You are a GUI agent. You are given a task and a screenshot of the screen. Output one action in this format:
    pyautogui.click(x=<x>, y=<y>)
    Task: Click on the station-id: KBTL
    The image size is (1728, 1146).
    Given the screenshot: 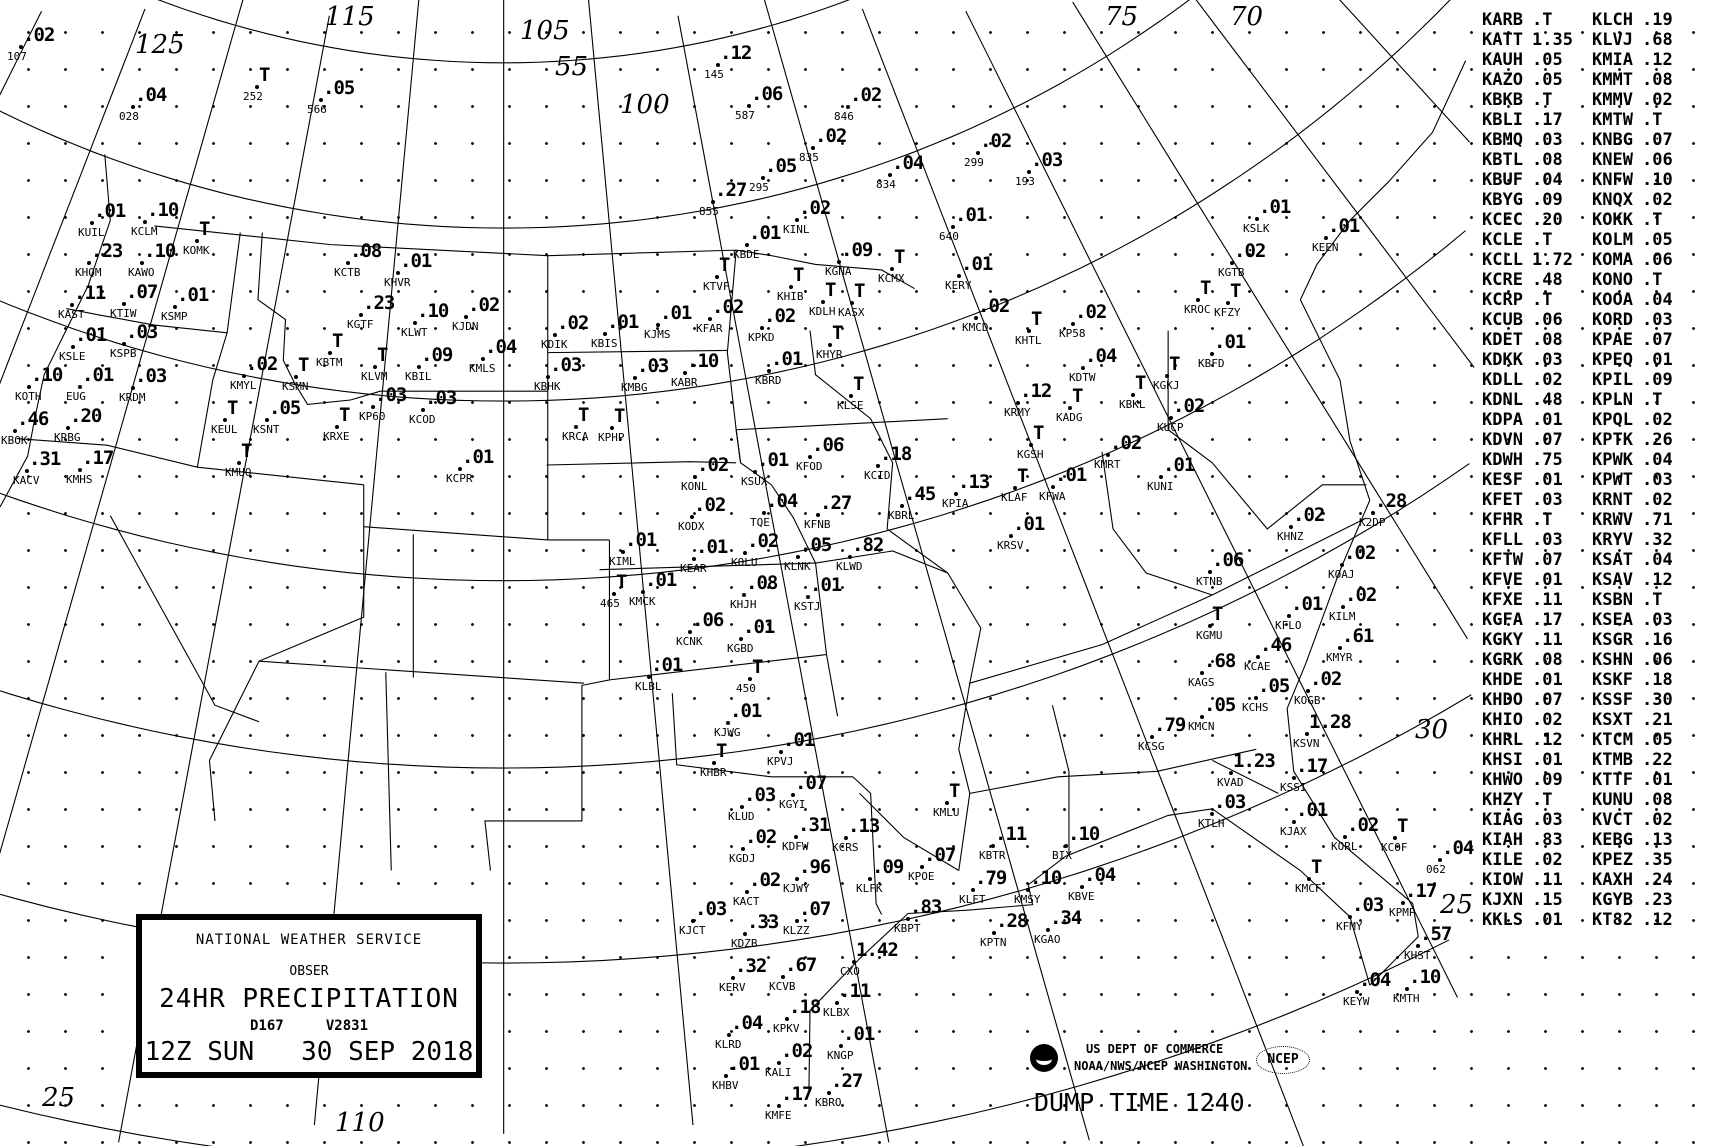 What is the action you would take?
    pyautogui.click(x=1502, y=160)
    